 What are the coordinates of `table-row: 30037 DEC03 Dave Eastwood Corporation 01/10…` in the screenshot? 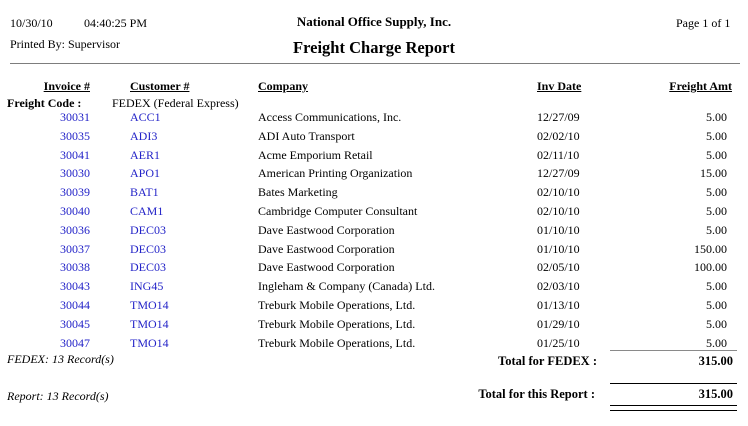 It's located at (363, 249).